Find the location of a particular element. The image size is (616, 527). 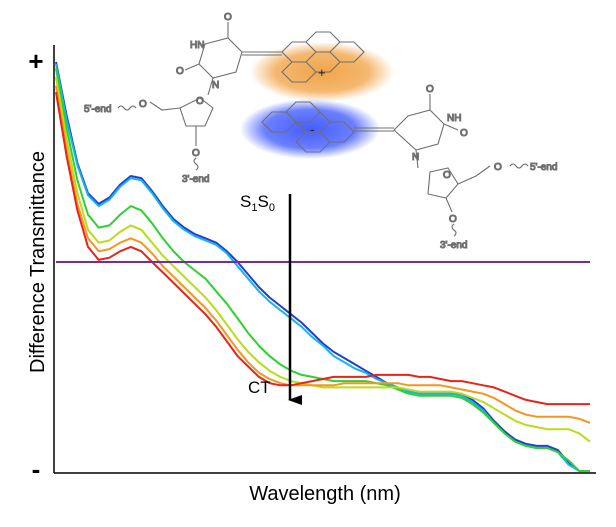

x-axis-label: Wavelength (nm) is located at coordinates (325, 494).